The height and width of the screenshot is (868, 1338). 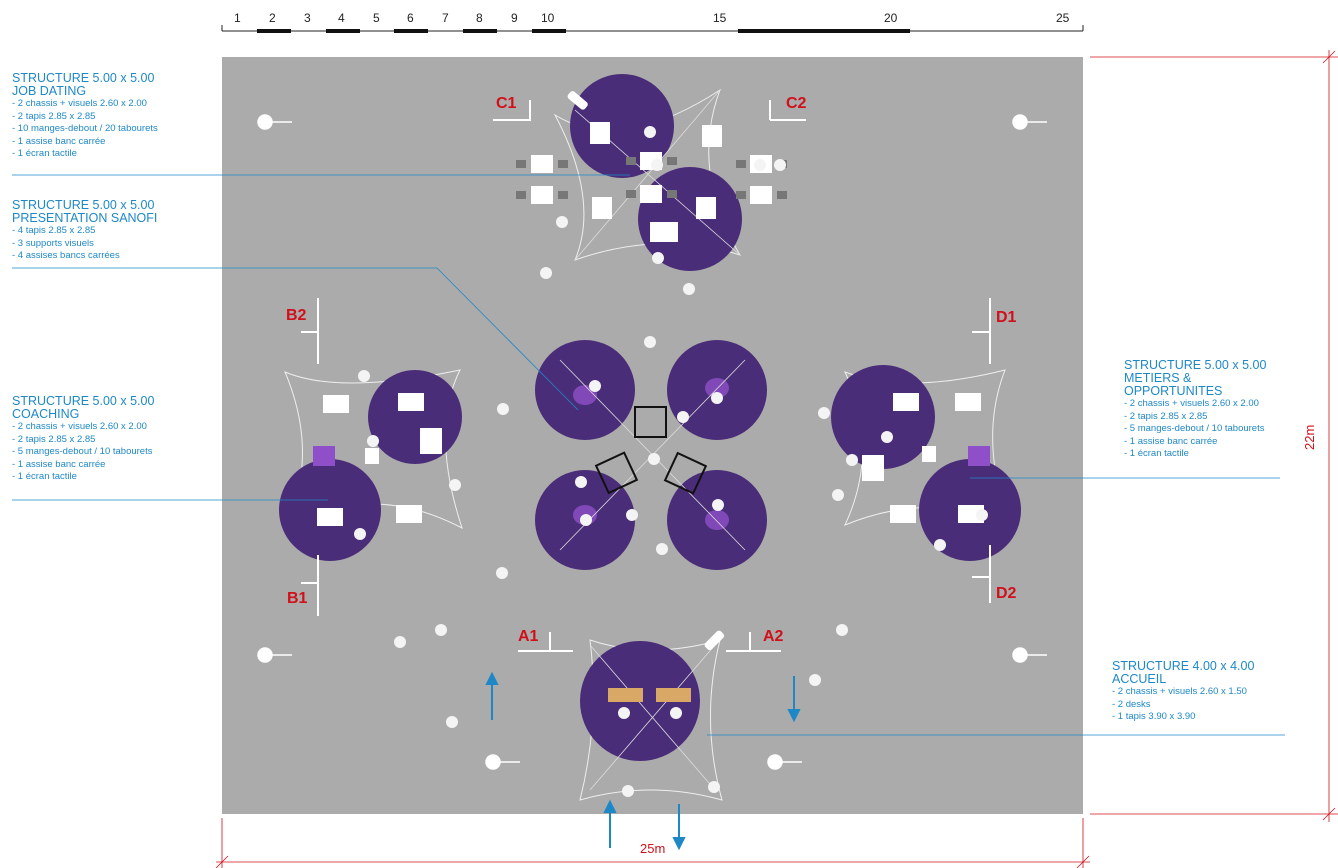 What do you see at coordinates (773, 636) in the screenshot?
I see `zone-label-a2: A2` at bounding box center [773, 636].